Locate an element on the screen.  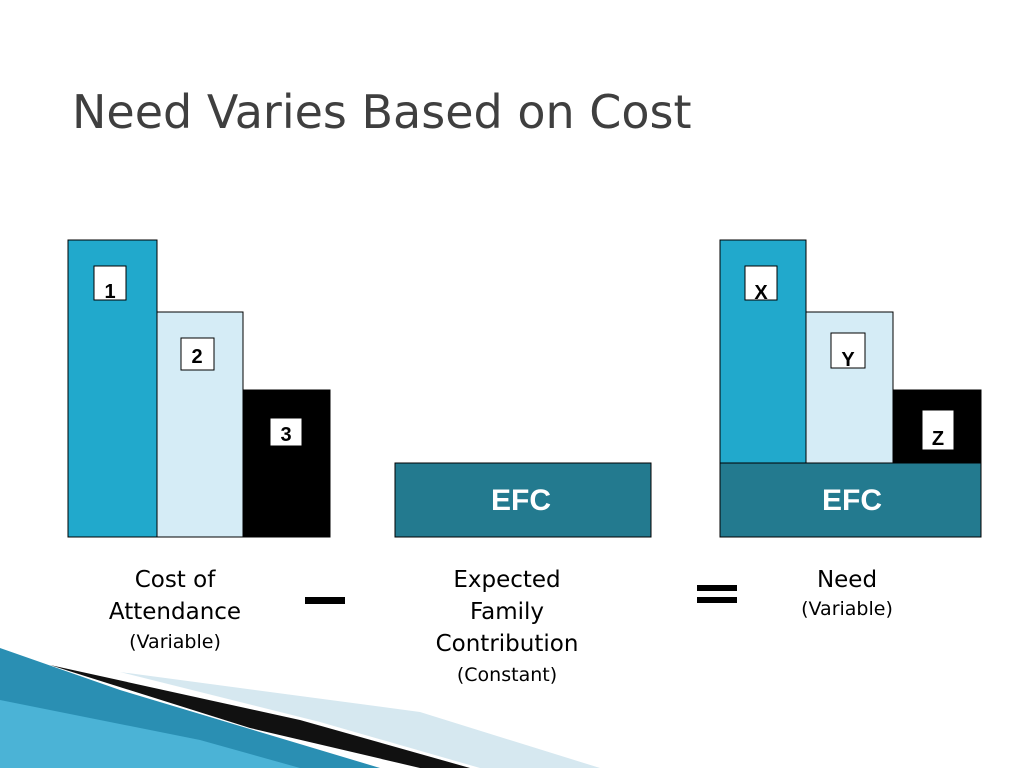
caption: Contribution is located at coordinates (507, 644).